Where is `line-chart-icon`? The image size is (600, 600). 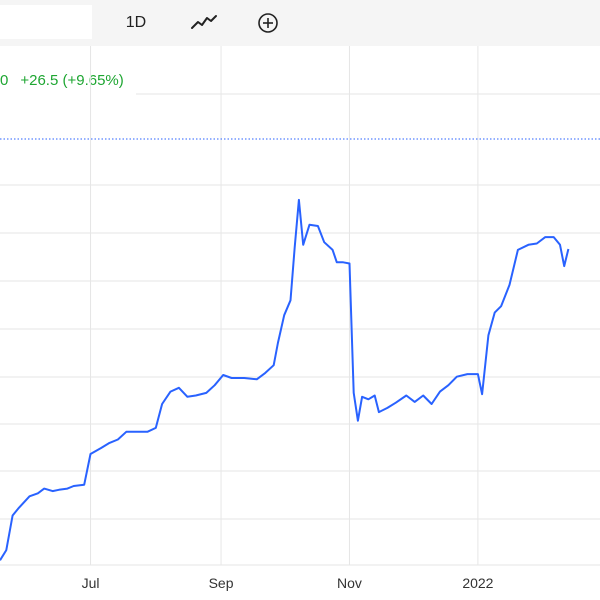
line-chart-icon is located at coordinates (204, 22).